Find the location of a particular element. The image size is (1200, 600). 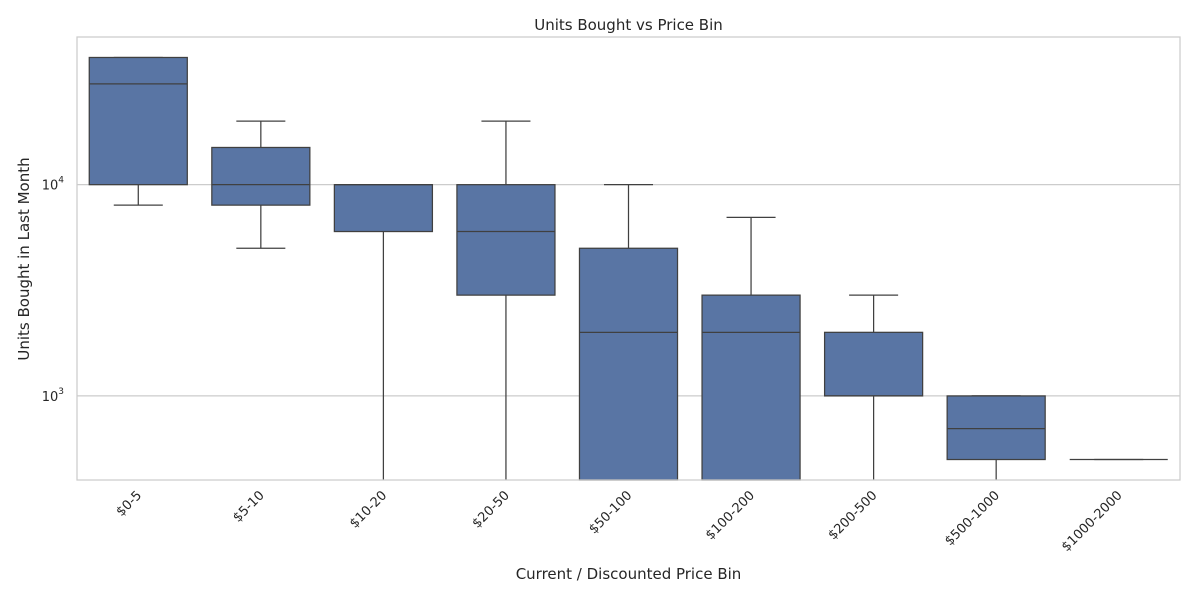

y-axis-label: Units Bought in Last Month is located at coordinates (24, 258).